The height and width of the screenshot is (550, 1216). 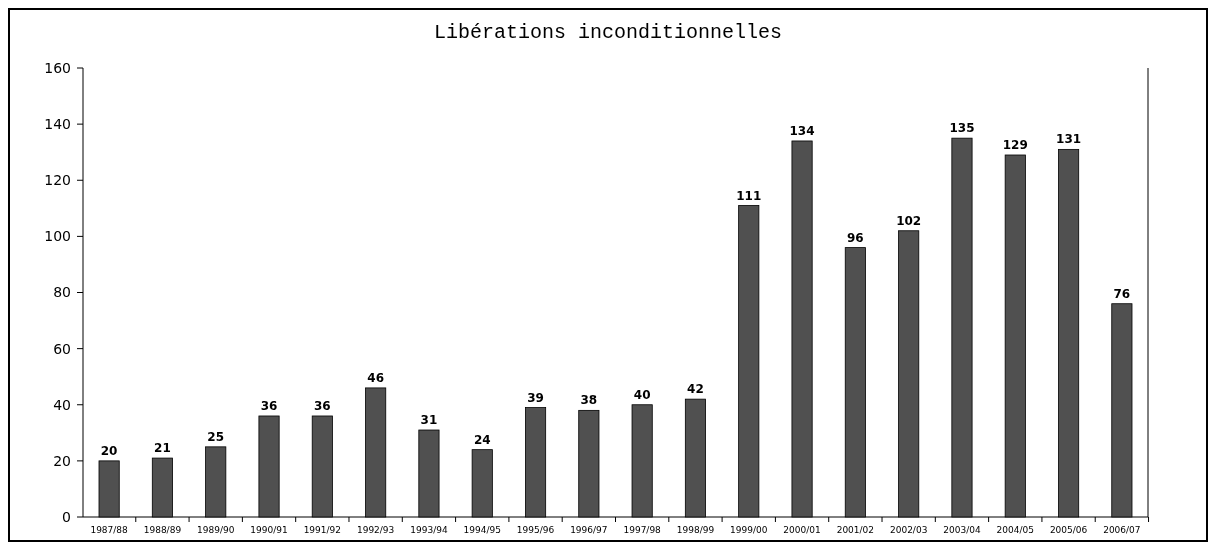 I want to click on x-tick-label: 1988/89, so click(x=162, y=530).